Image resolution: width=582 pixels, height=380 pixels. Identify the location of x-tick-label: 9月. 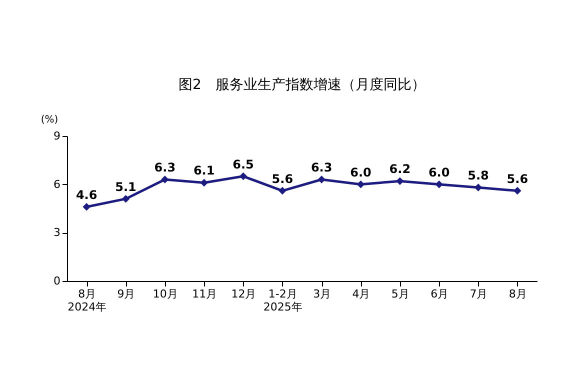
(126, 294).